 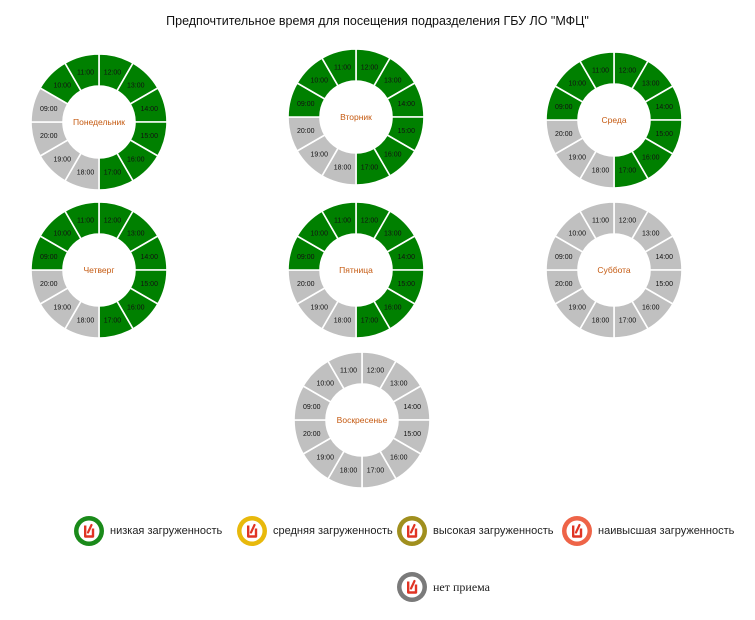 I want to click on day-label: Вторник, so click(x=356, y=117).